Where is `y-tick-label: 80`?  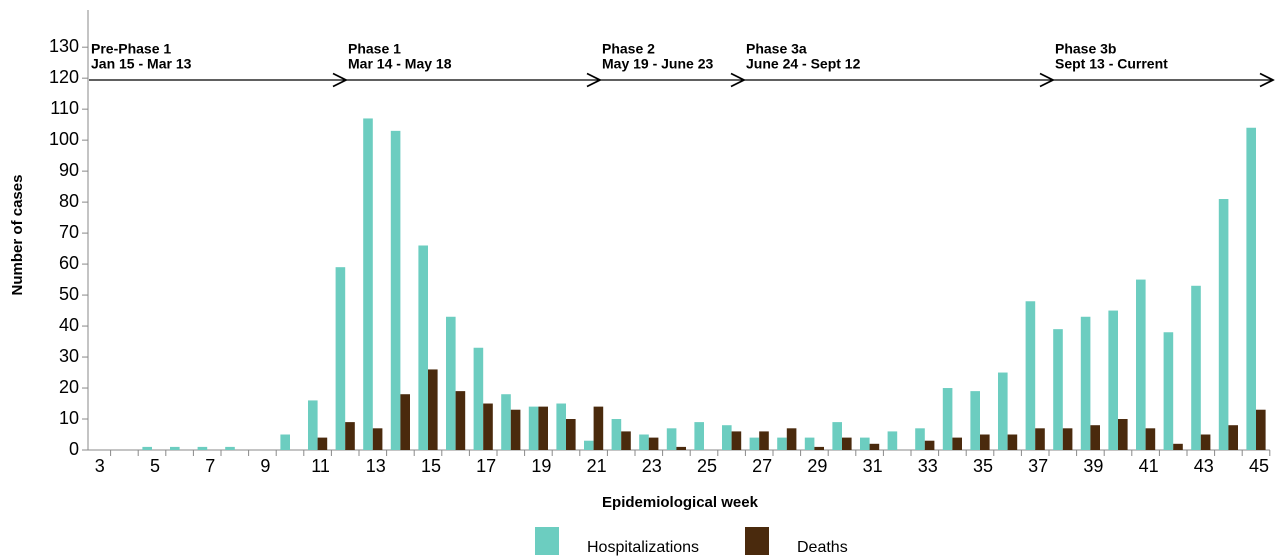
y-tick-label: 80 is located at coordinates (69, 201).